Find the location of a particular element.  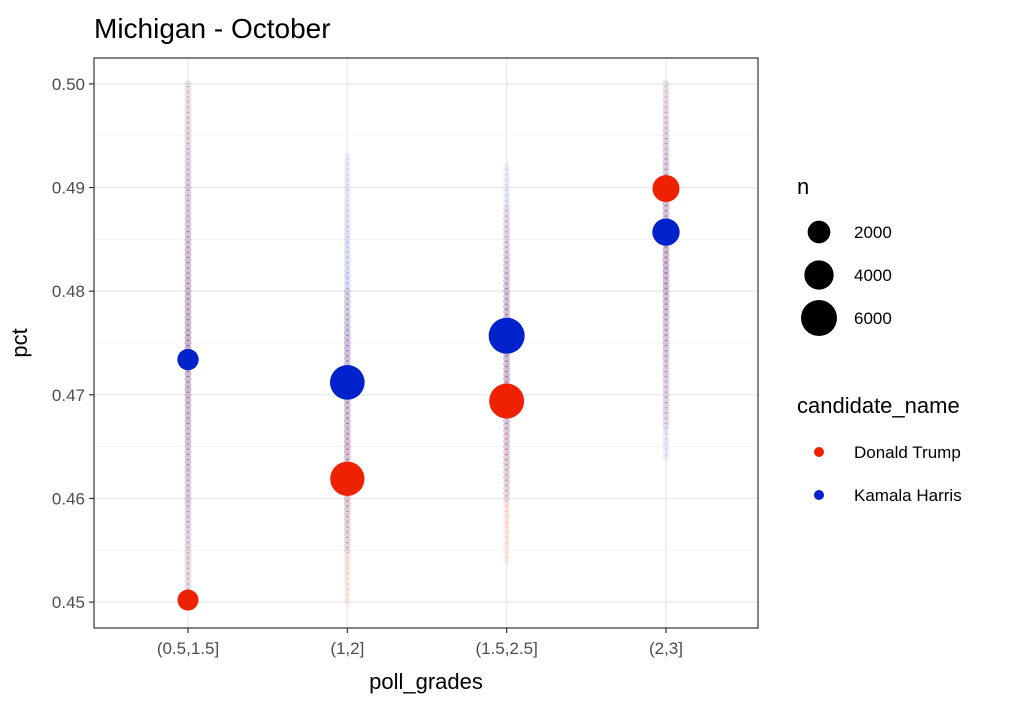

size-legend-label: 2000 is located at coordinates (873, 232).